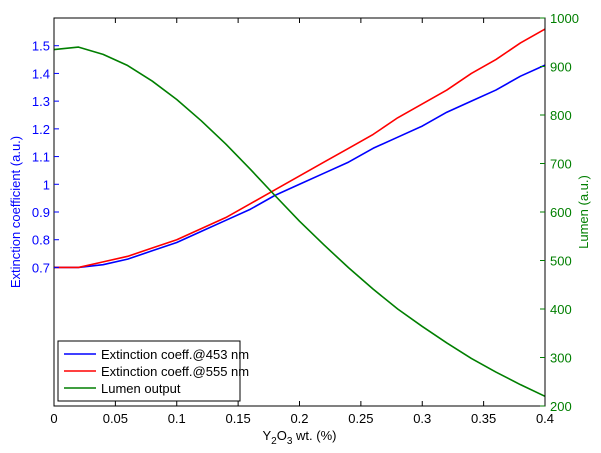  Describe the element at coordinates (299, 418) in the screenshot. I see `x-tick-label: 0.2` at that location.